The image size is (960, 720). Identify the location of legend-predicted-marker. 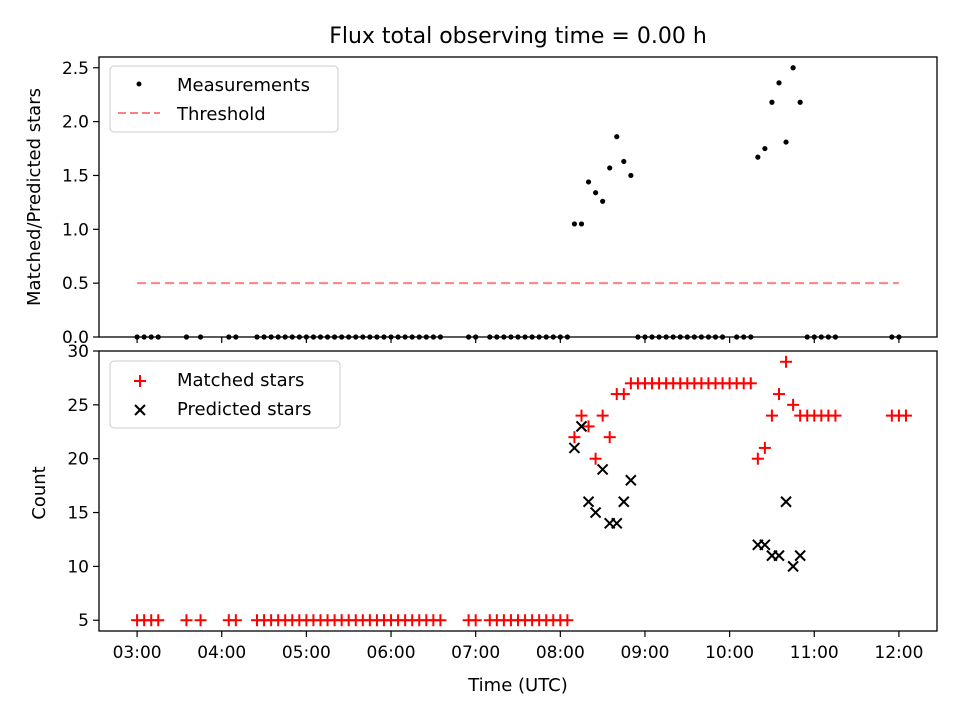
(140, 410).